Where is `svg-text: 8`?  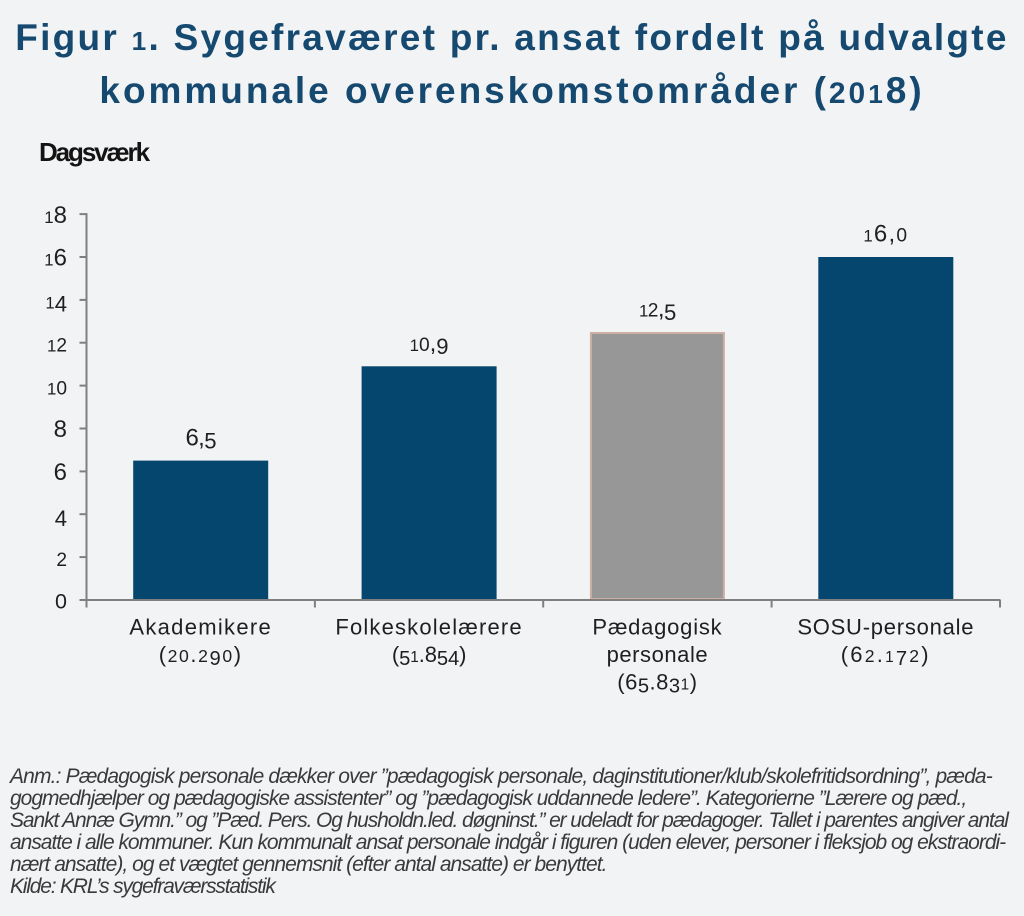 svg-text: 8 is located at coordinates (60, 429).